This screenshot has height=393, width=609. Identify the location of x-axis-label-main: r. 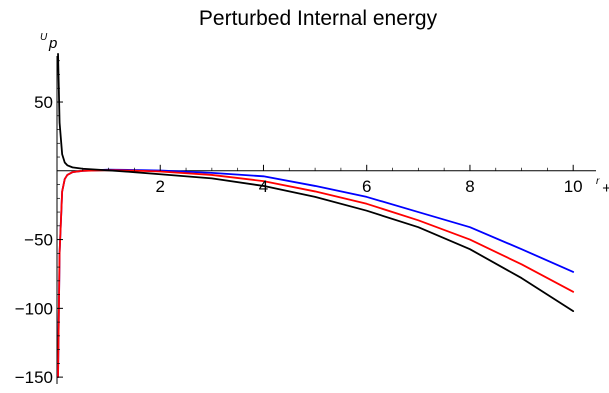
(598, 181).